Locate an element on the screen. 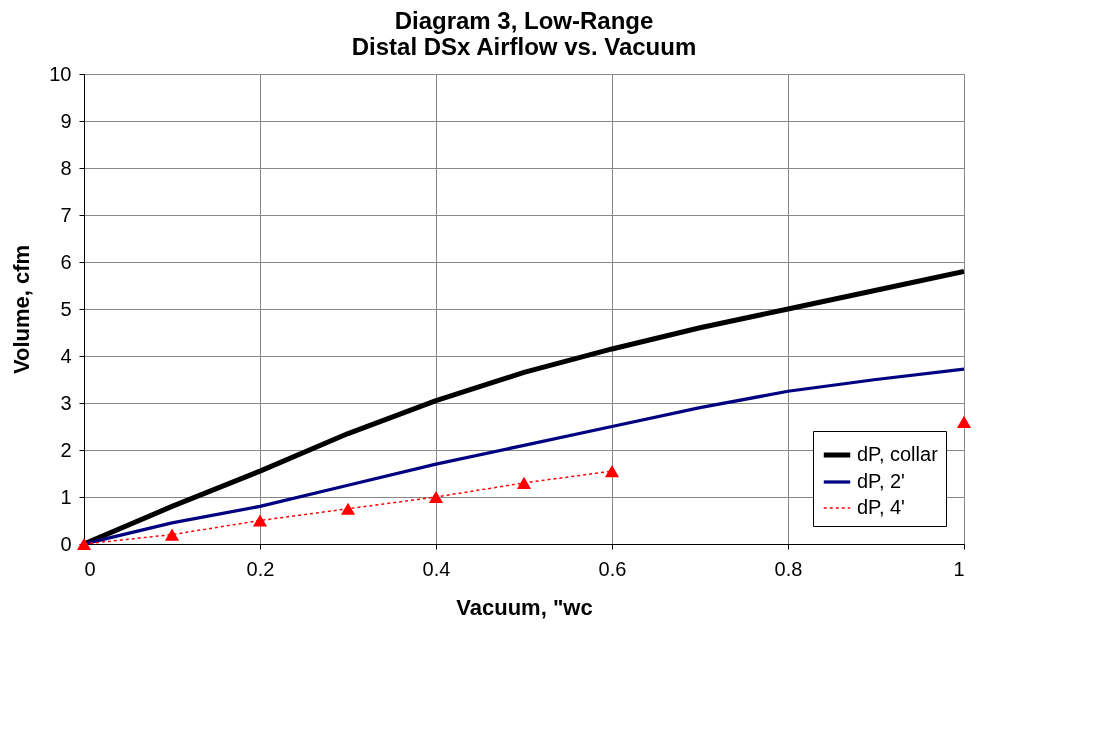 The height and width of the screenshot is (736, 1111). y-tick-label: 1 is located at coordinates (66, 496).